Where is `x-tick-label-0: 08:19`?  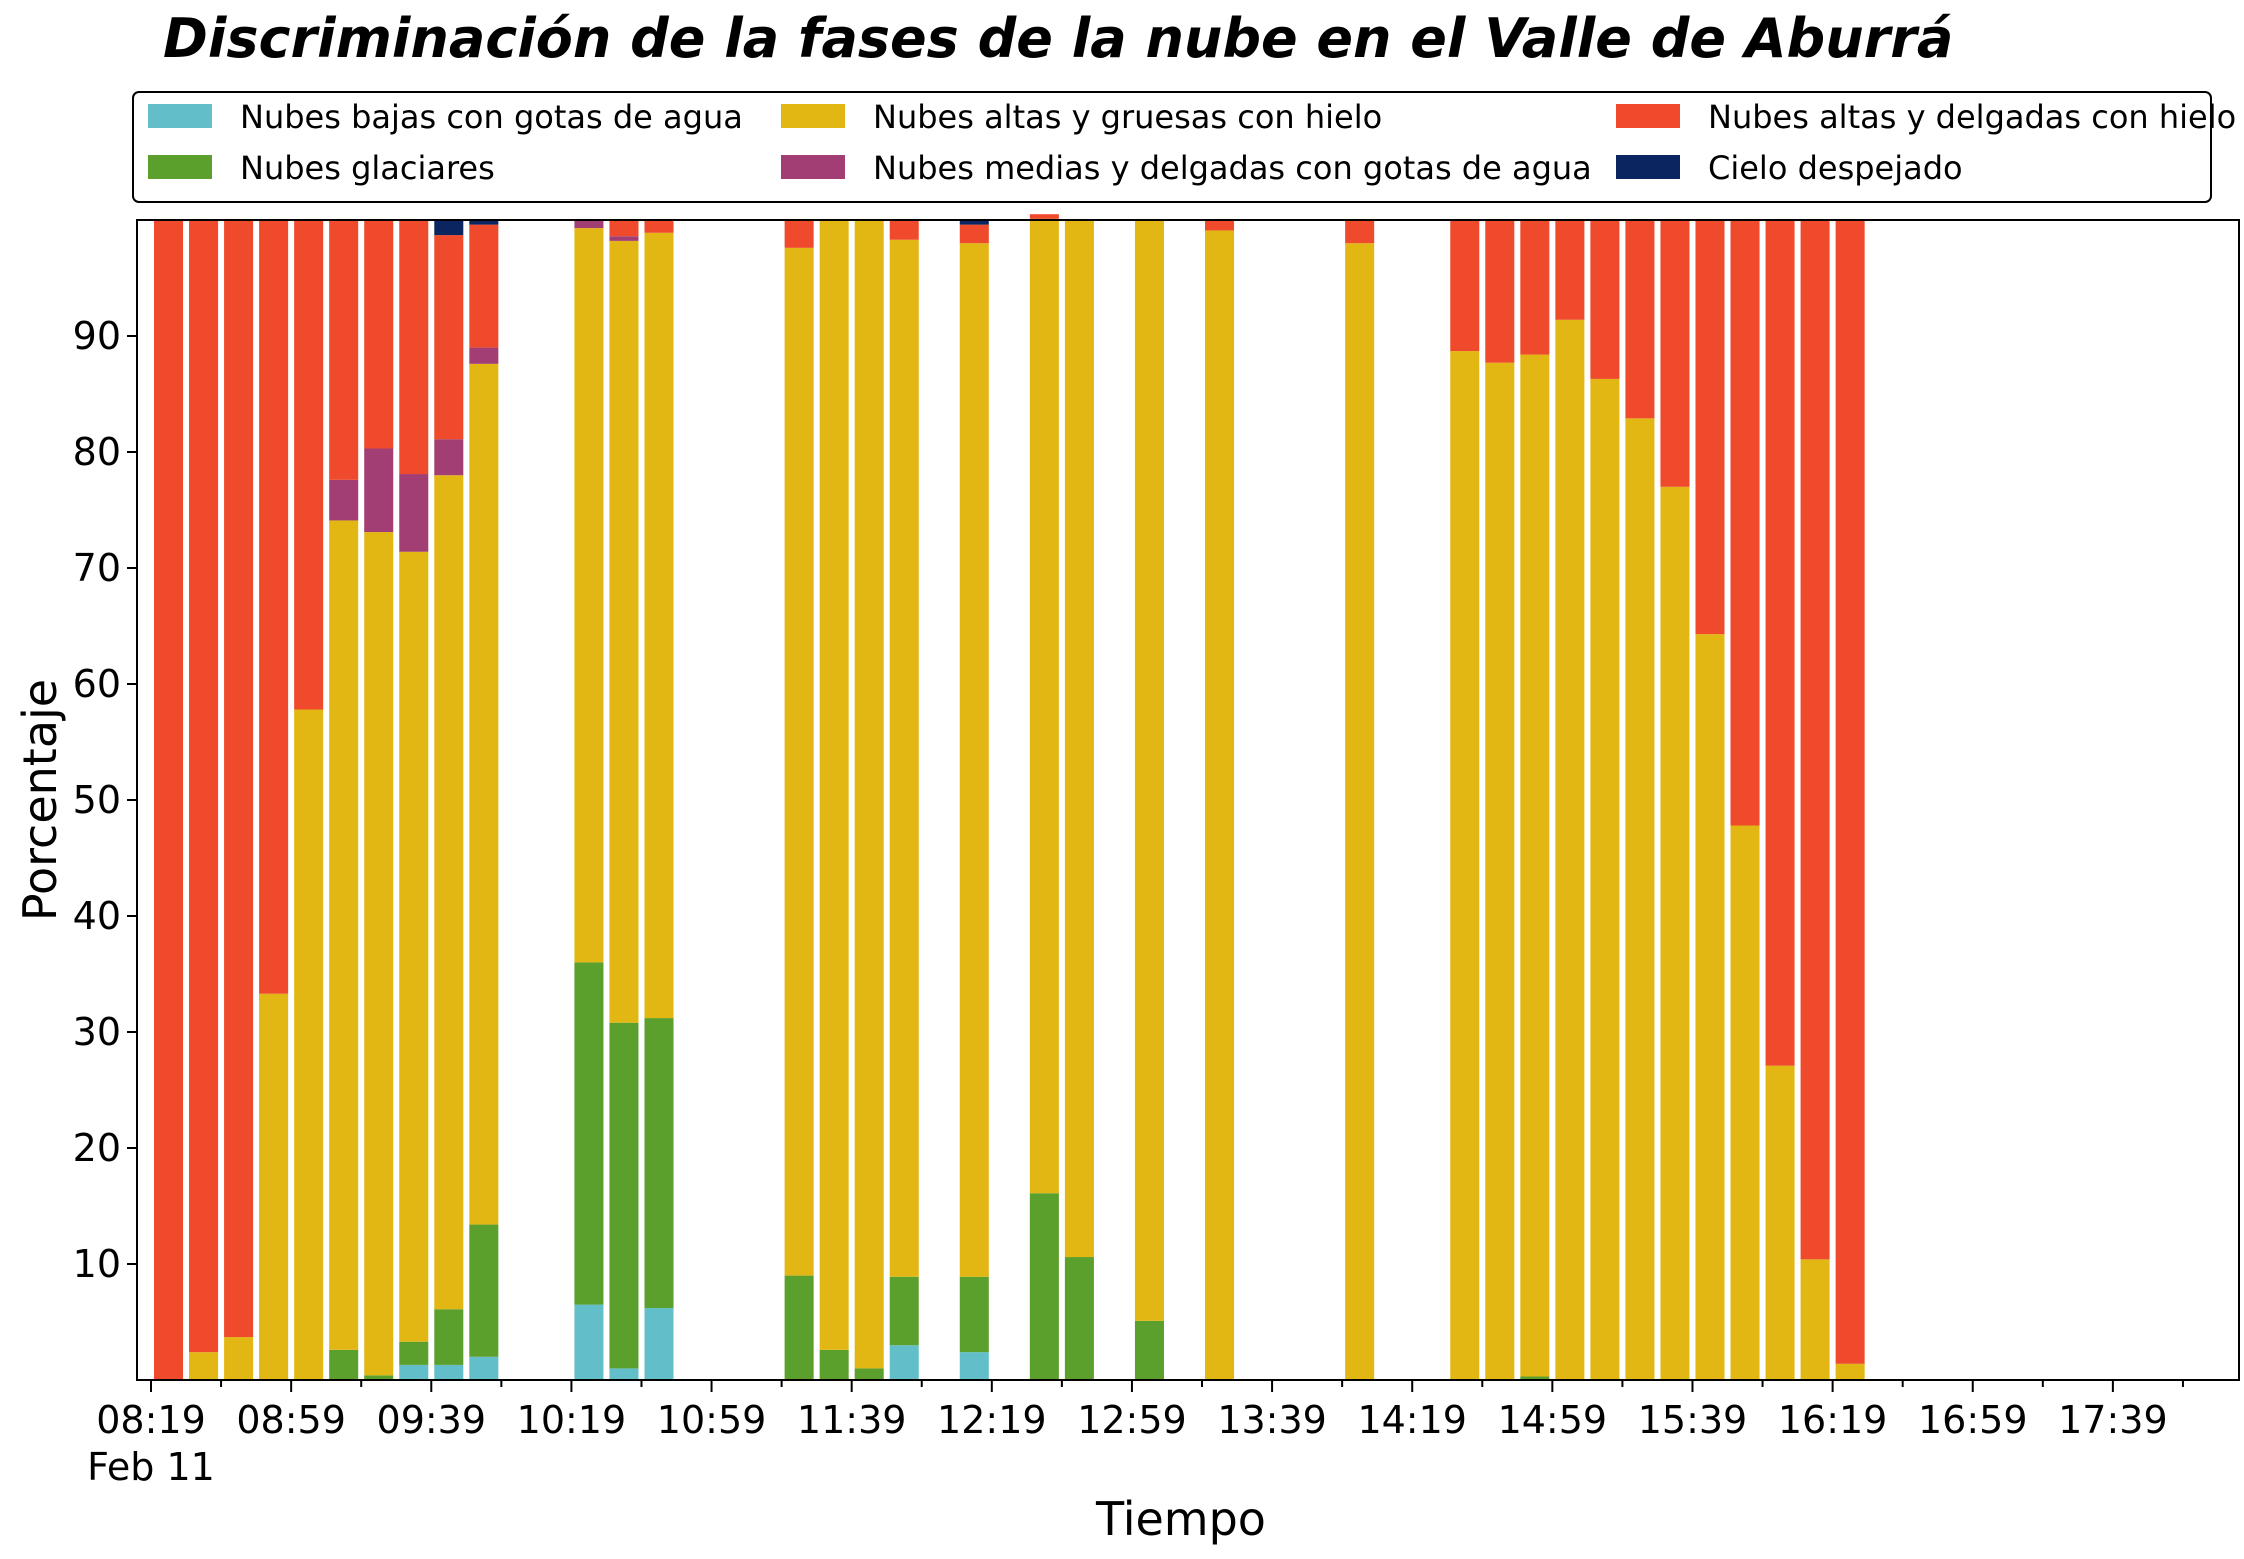
x-tick-label-0: 08:19 is located at coordinates (151, 1420).